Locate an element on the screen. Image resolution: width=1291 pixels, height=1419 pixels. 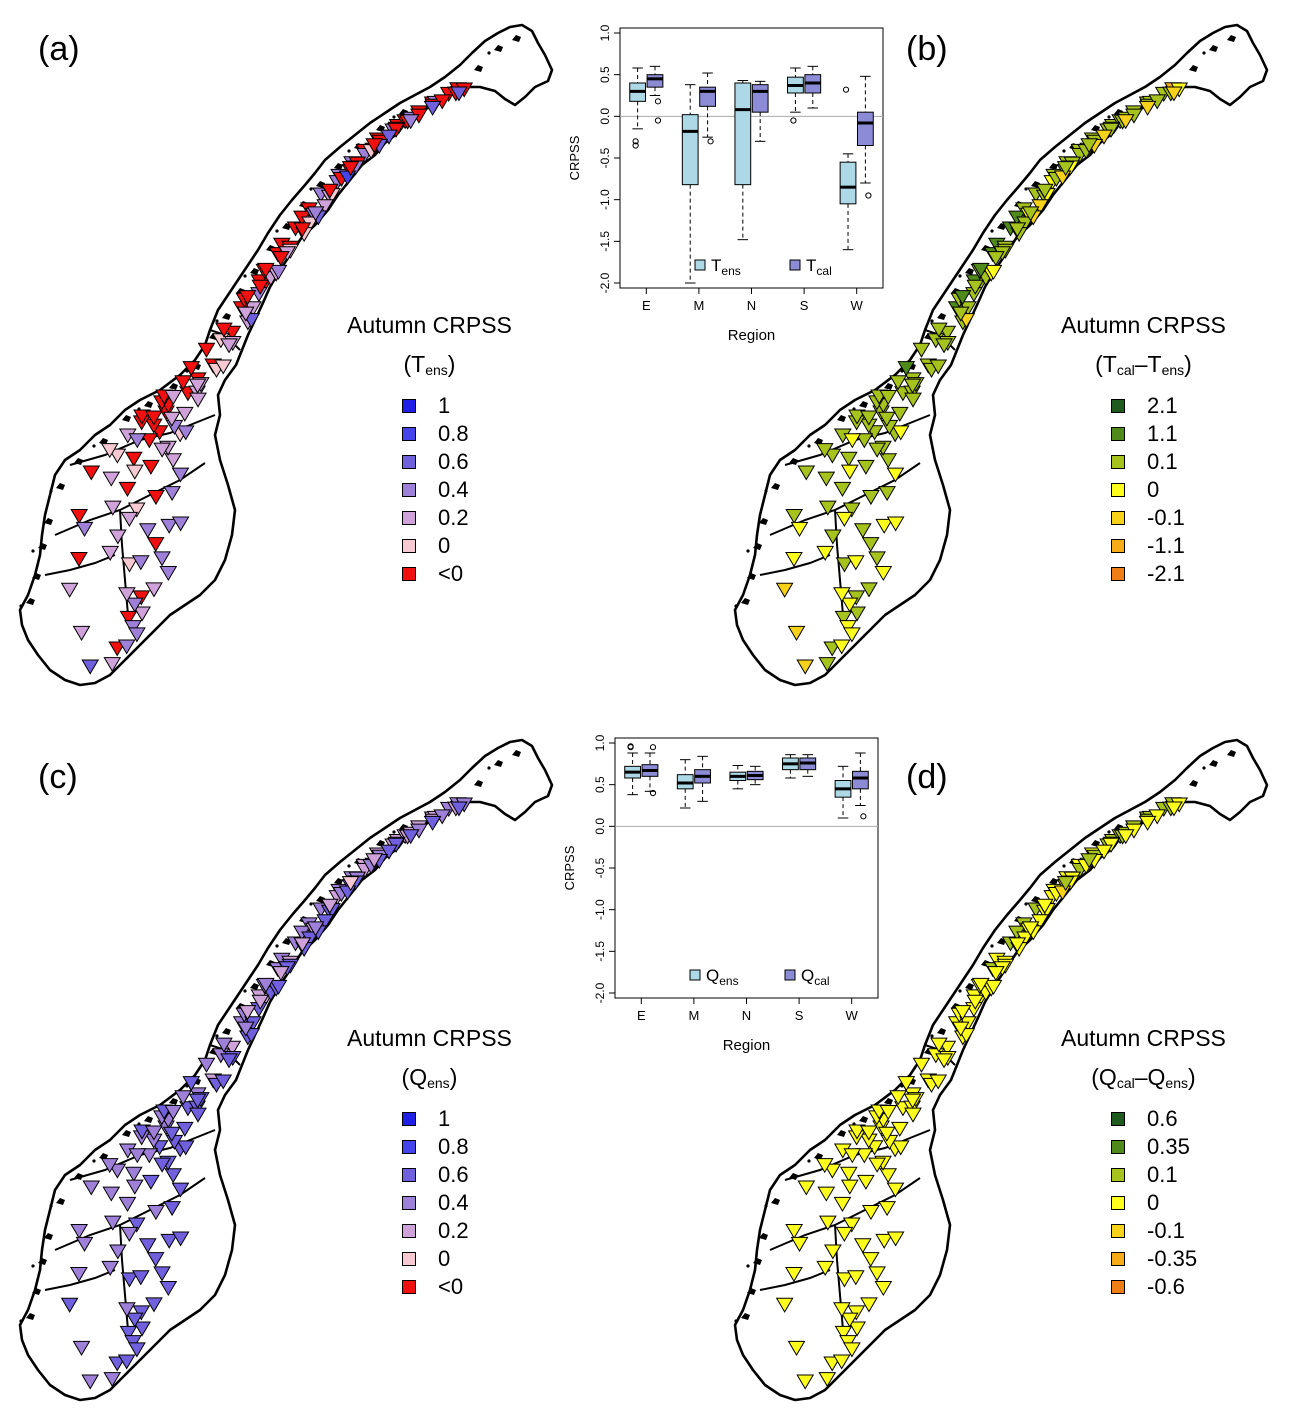
legend-items: 2.1 1.1 0.1 0 -0.1 -1.1 -2.1 is located at coordinates (1168, 490).